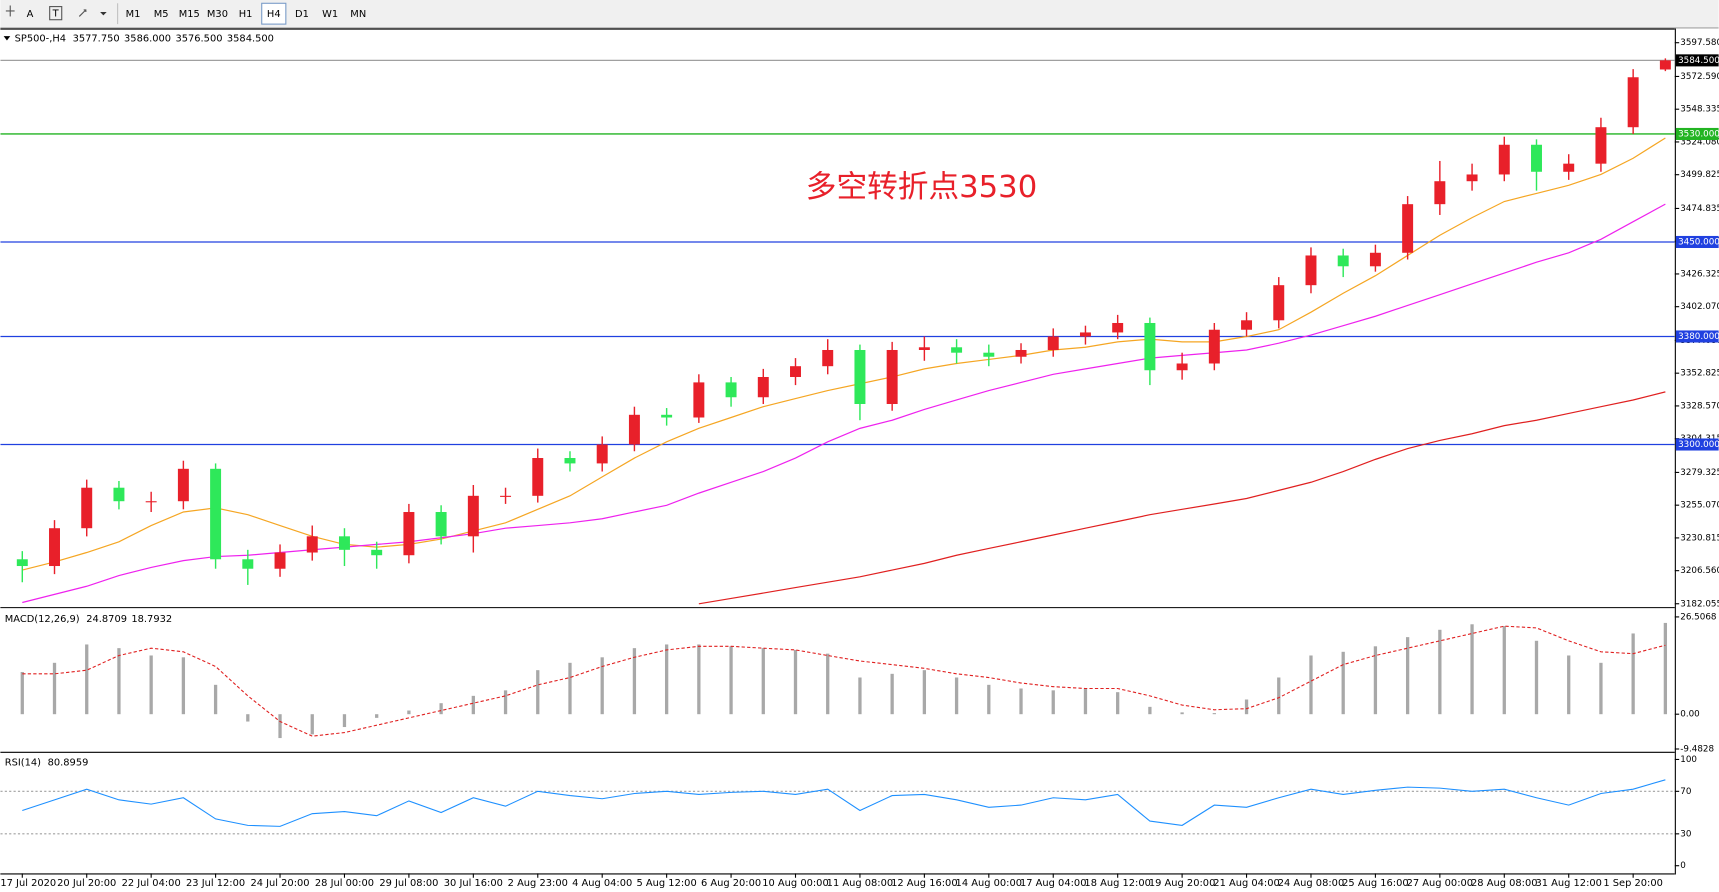 The image size is (1719, 892). Describe the element at coordinates (989, 883) in the screenshot. I see `x-tick-label: 14 Aug 00:00` at that location.